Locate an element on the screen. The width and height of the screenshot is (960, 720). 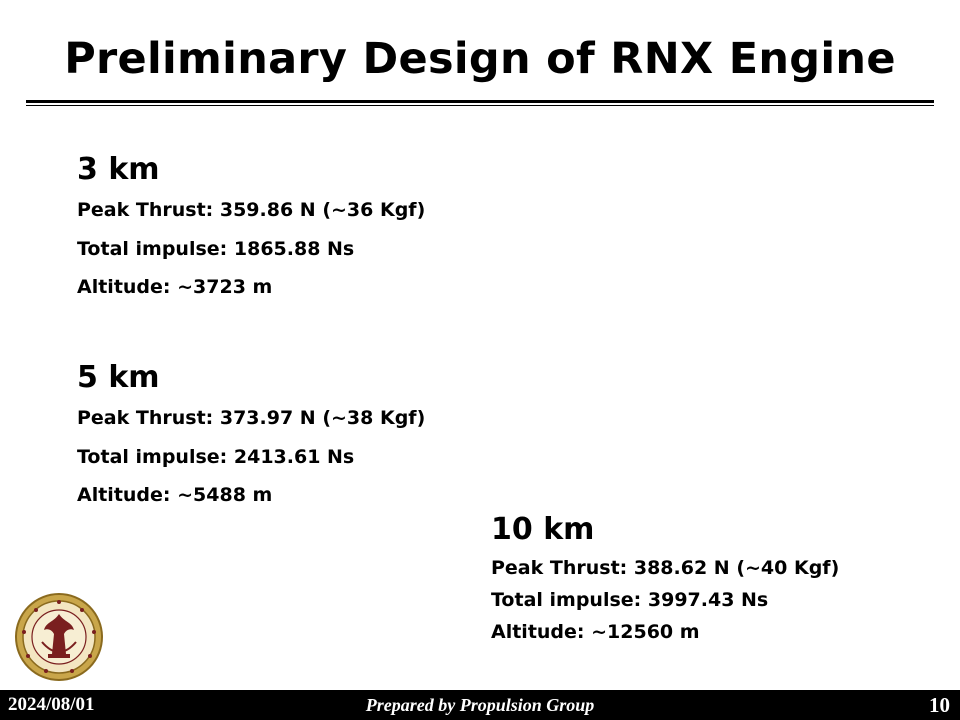
total-impulse-text: Total impulse: 3997.43 Ns is located at coordinates (630, 600).